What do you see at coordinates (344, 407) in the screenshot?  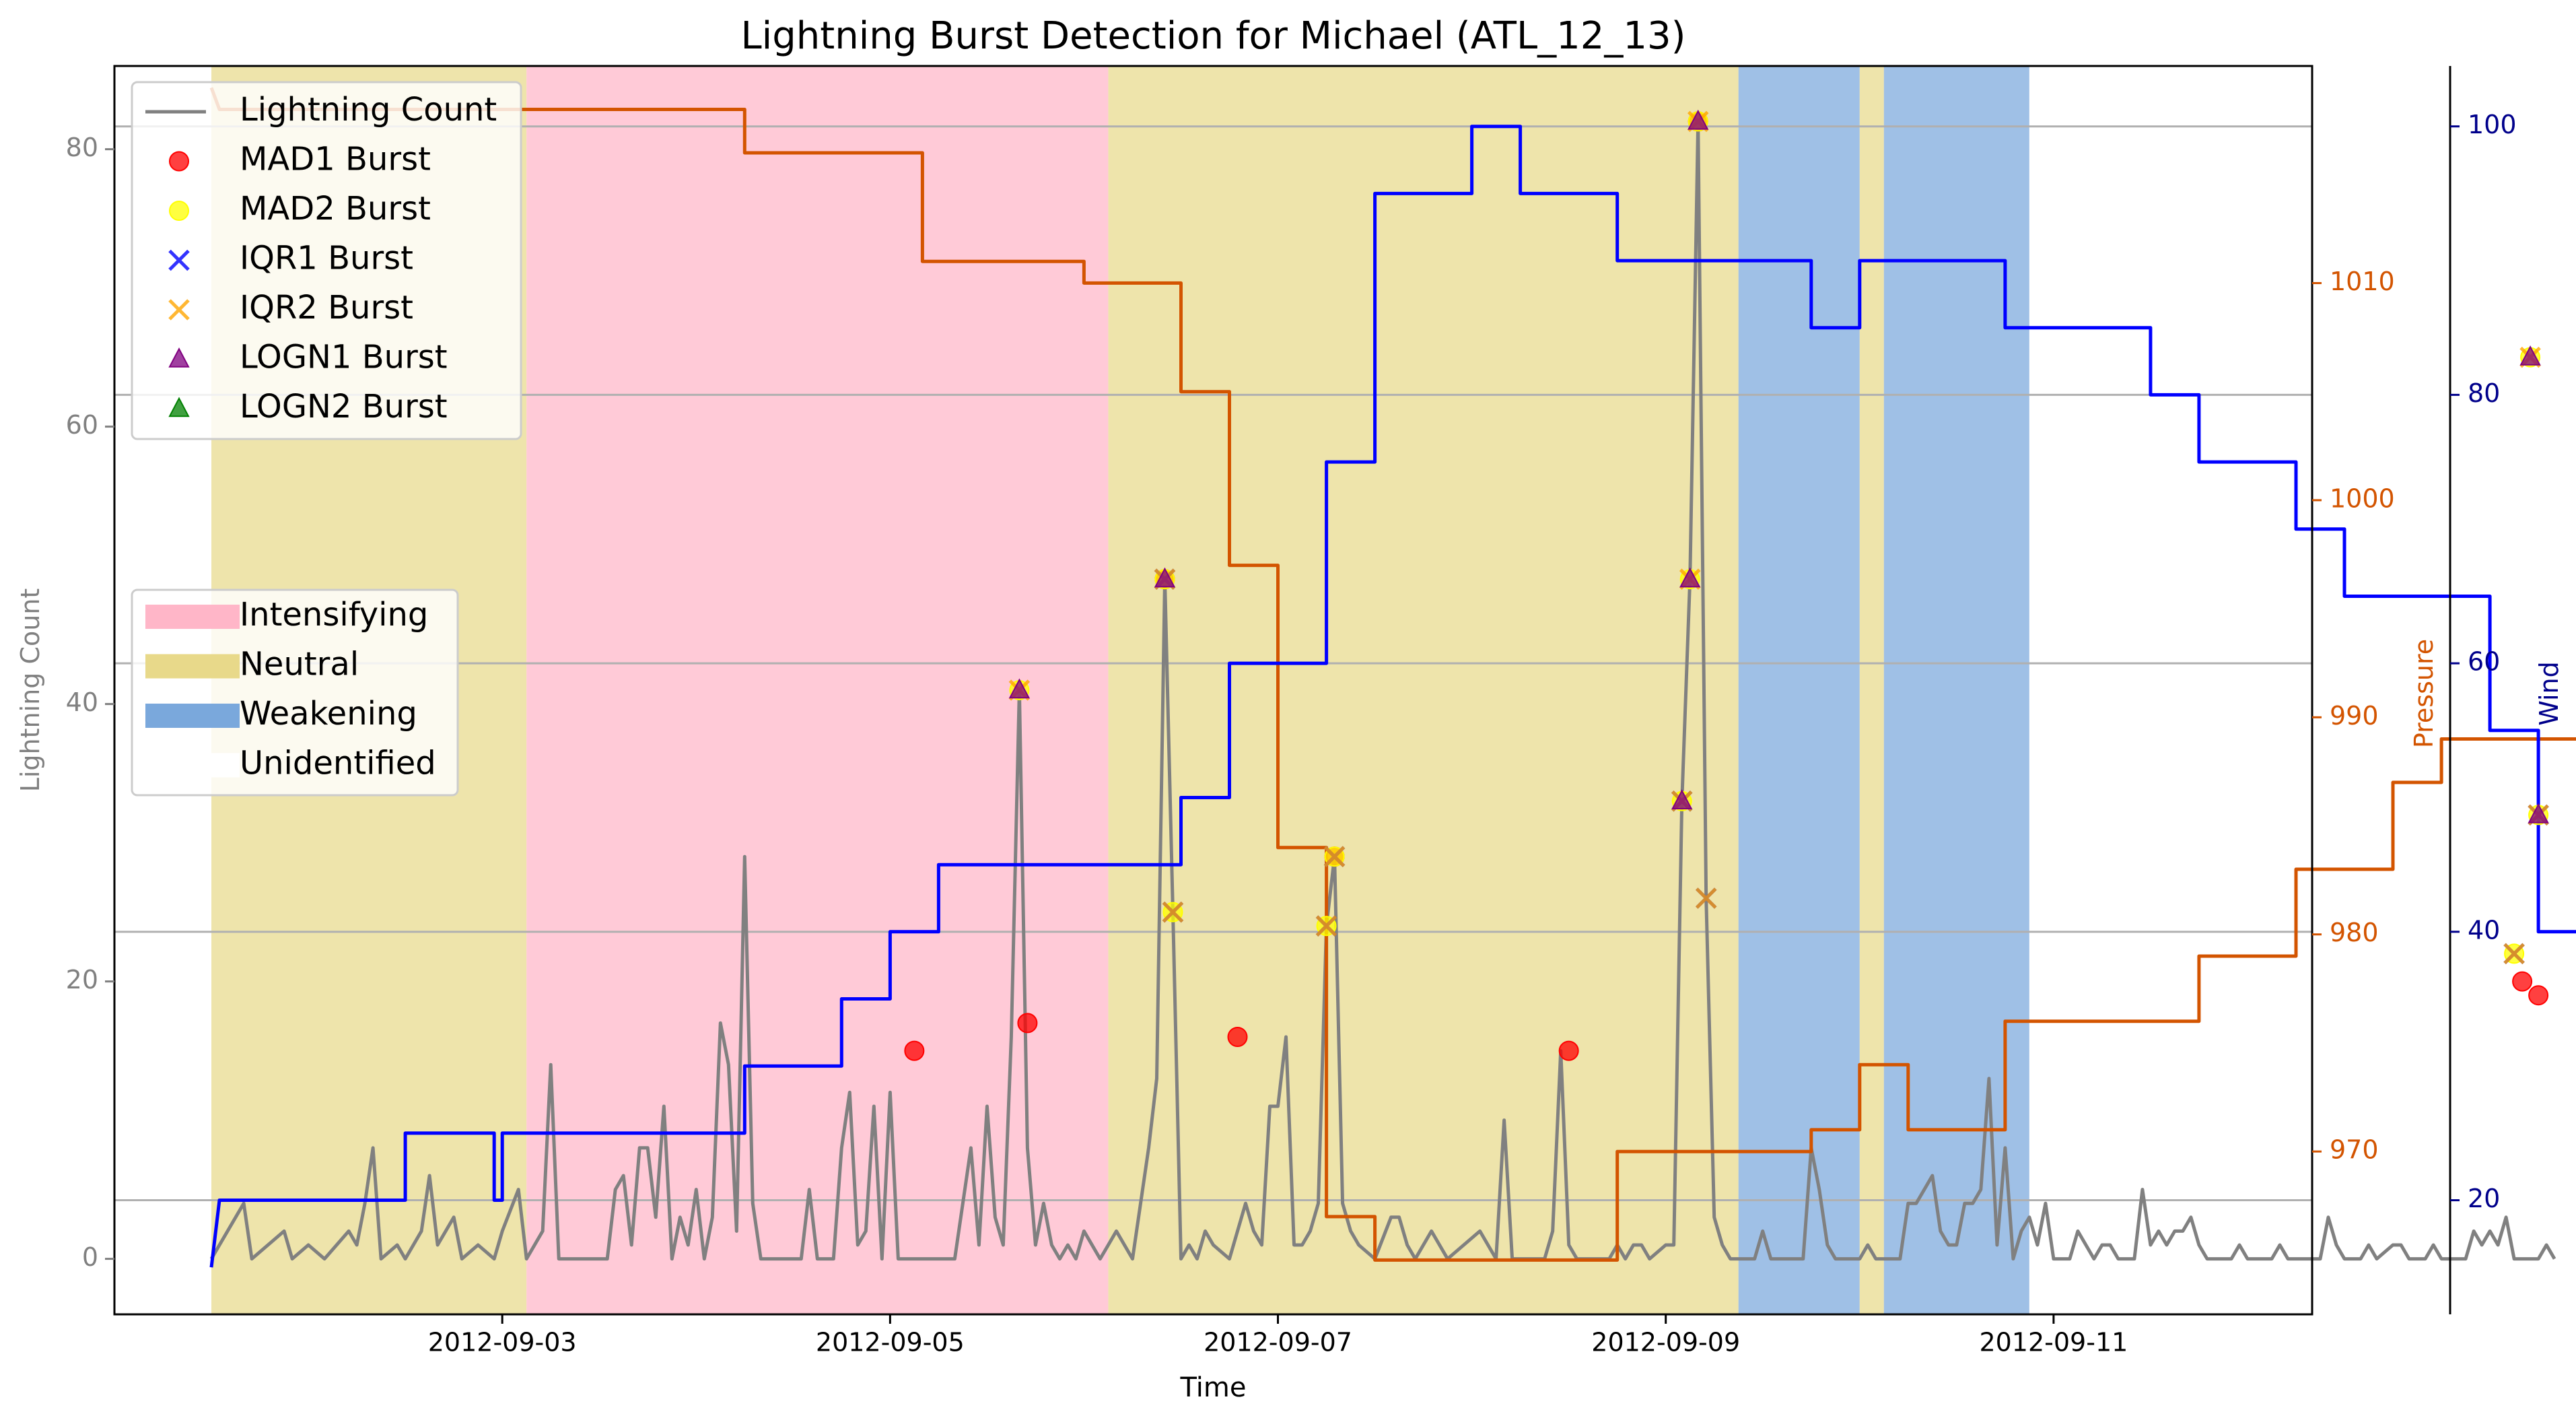 I see `legend-label: LOGN2 Burst` at bounding box center [344, 407].